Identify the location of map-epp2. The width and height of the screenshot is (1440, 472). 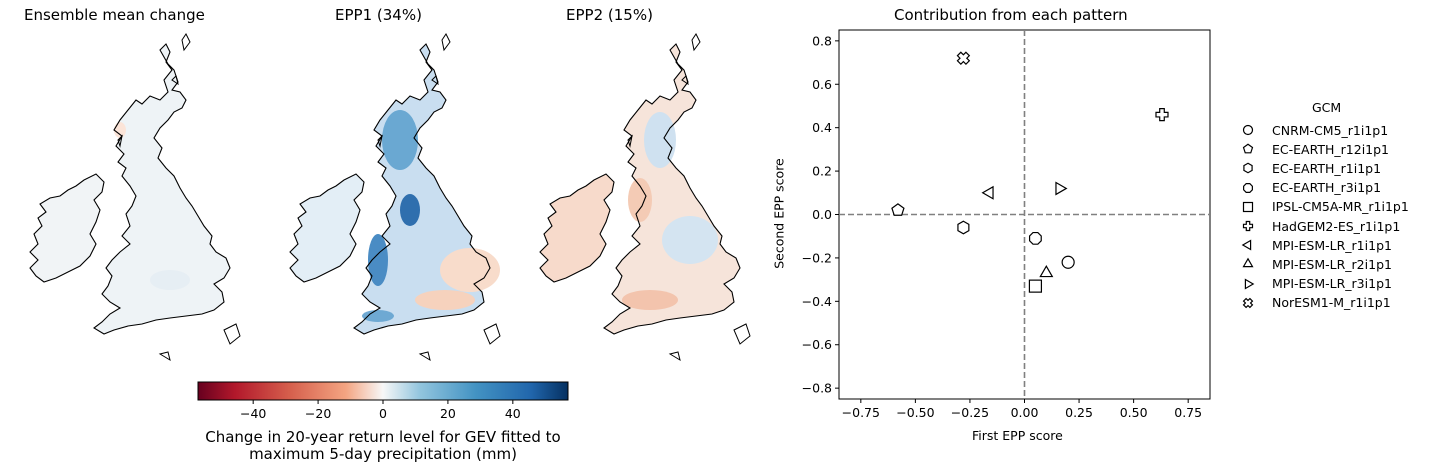
(645, 197).